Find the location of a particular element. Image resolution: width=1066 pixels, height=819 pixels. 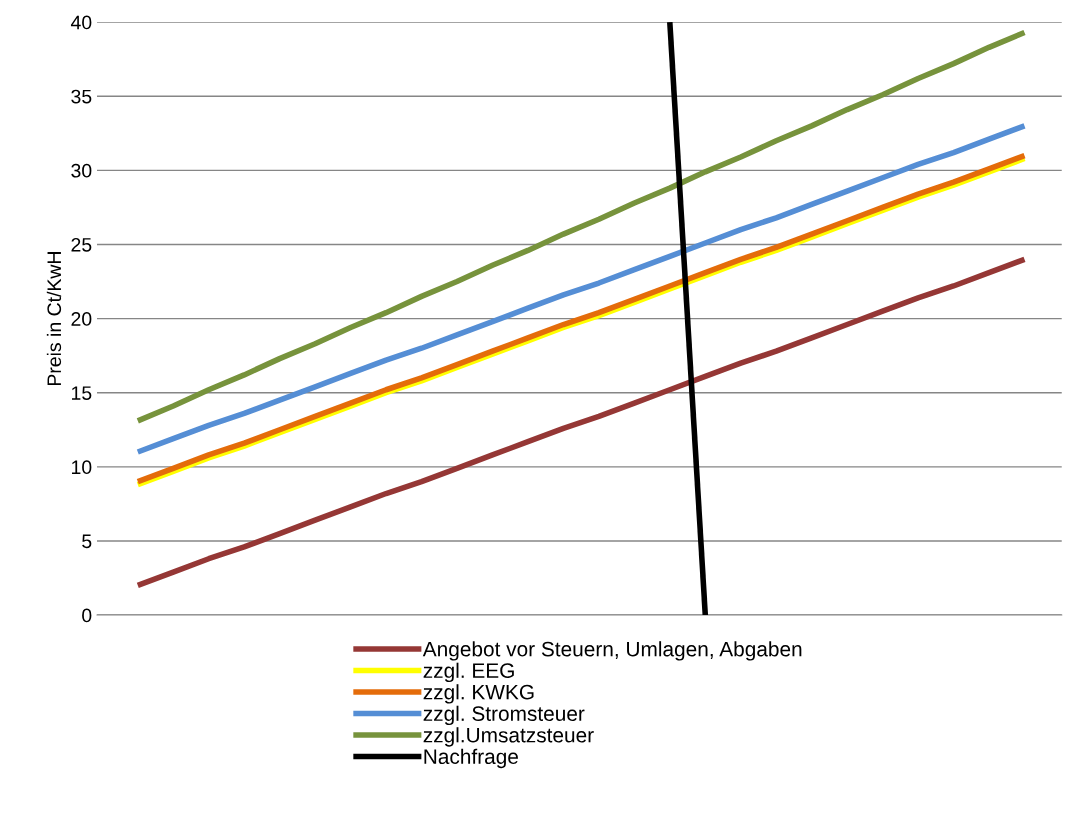

y-axis-title: Preis in Ct/KwH is located at coordinates (54, 319).